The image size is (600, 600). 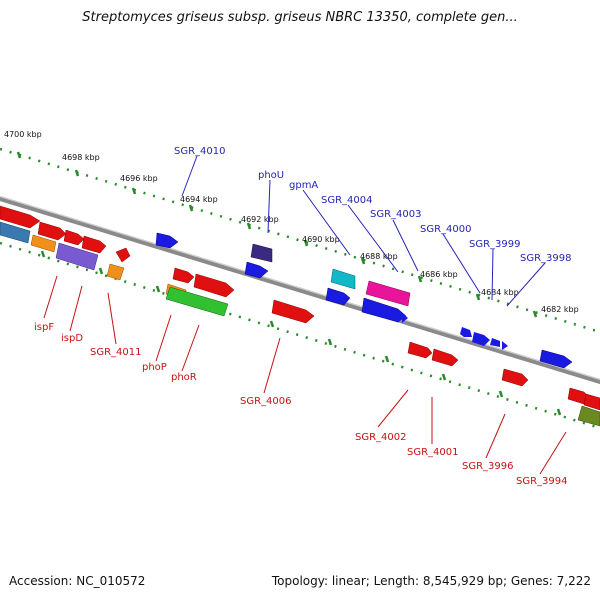 I want to click on gene-label-sgr4011: SGR_4011, so click(x=116, y=352).